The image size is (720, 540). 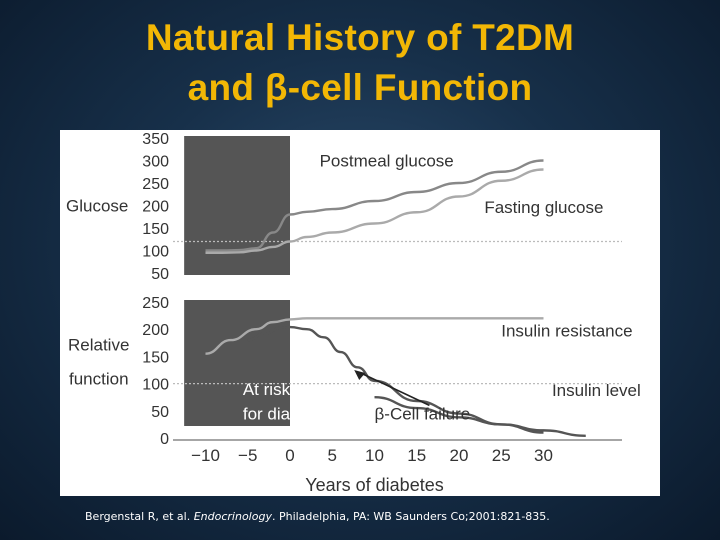 I want to click on shaded-region-glucose, so click(x=237, y=205).